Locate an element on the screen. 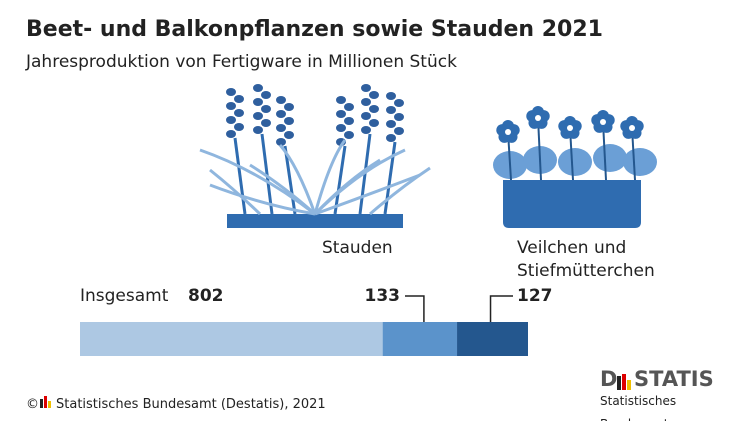 The image size is (748, 421). source: Statistisches Bundesamt (Destatis), 2021 is located at coordinates (191, 404).